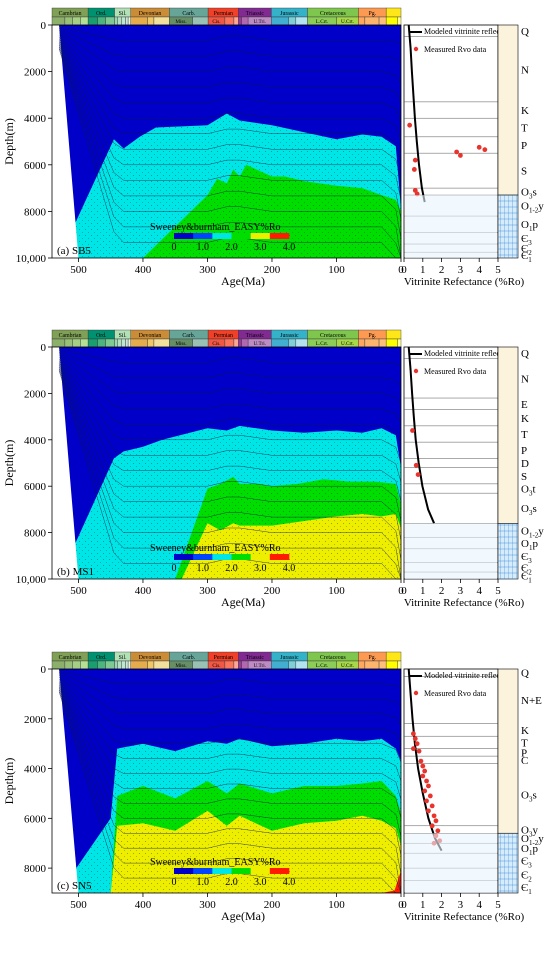 The width and height of the screenshot is (550, 972). Describe the element at coordinates (529, 194) in the screenshot. I see `stratum-label: O3s` at that location.